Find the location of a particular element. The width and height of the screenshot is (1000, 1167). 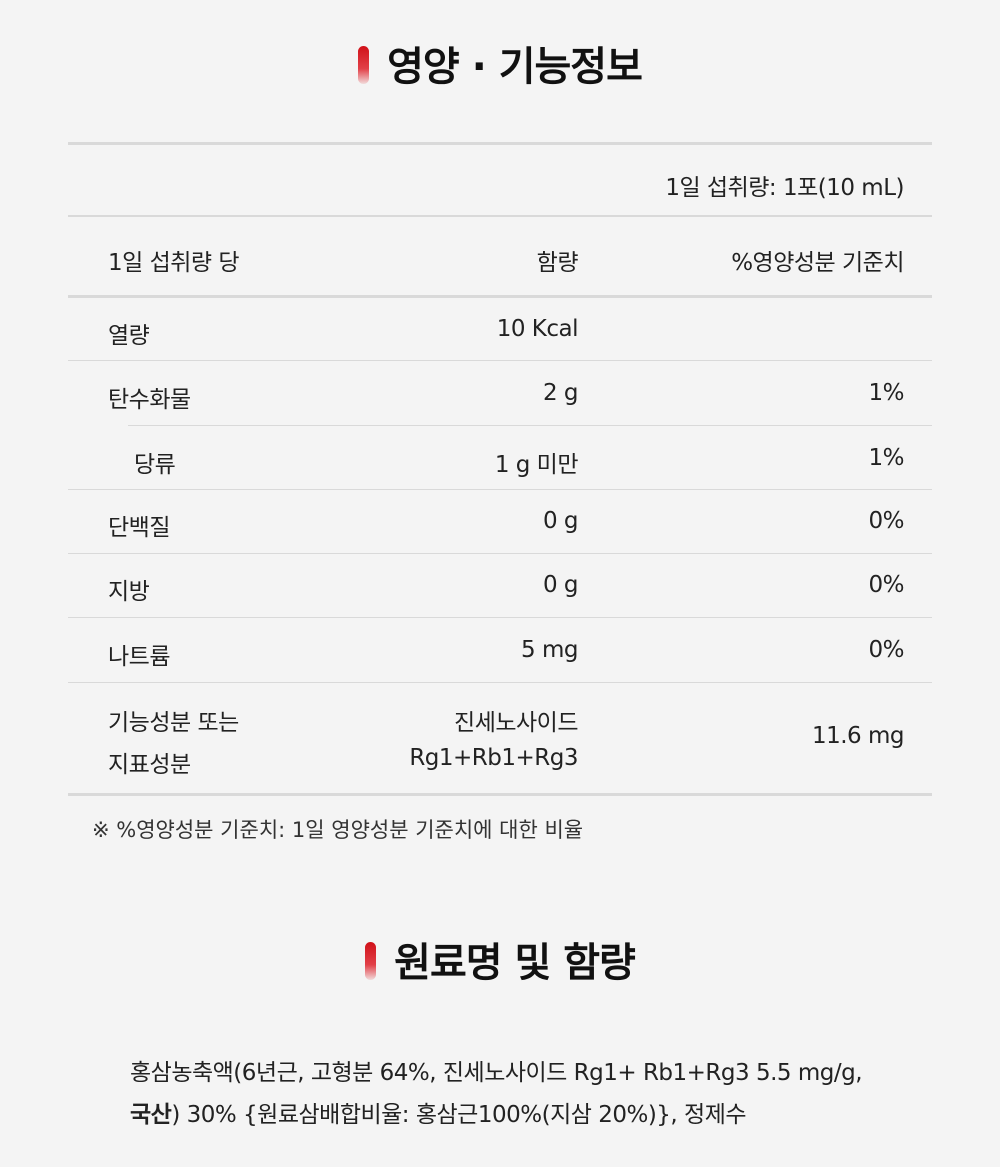

ingredients-line-2: 국산) 30% {원료삼배합비율: 홍삼근100%(지삼 20%)}, 정제수 is located at coordinates (530, 1115).